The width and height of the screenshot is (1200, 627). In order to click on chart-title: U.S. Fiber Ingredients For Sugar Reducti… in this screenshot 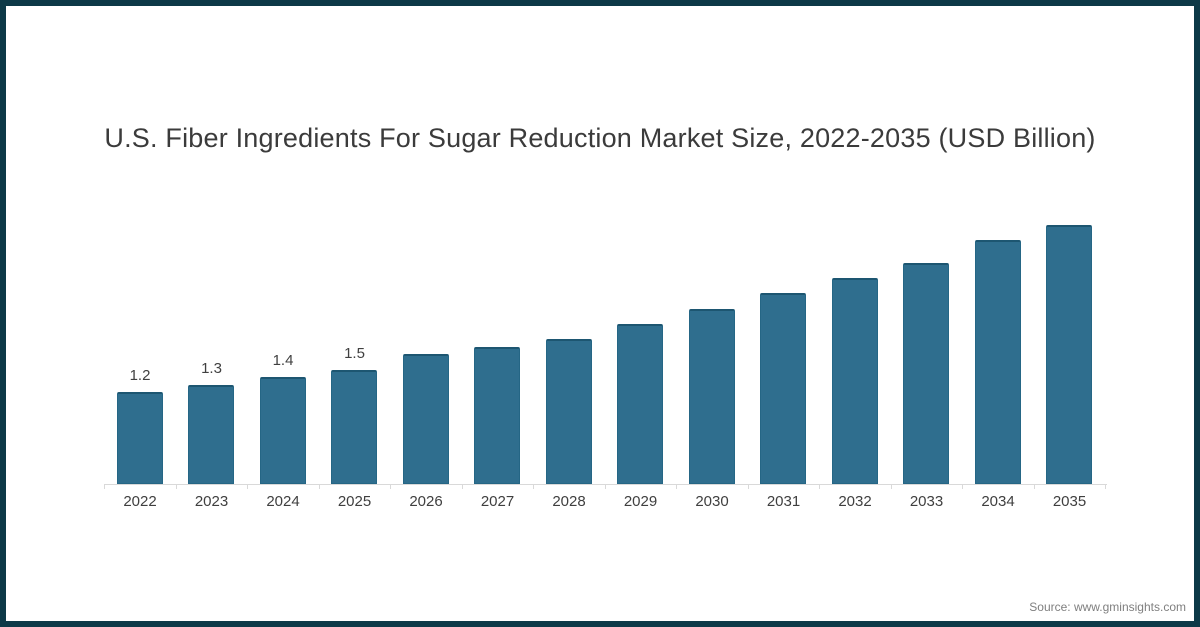, I will do `click(600, 138)`.